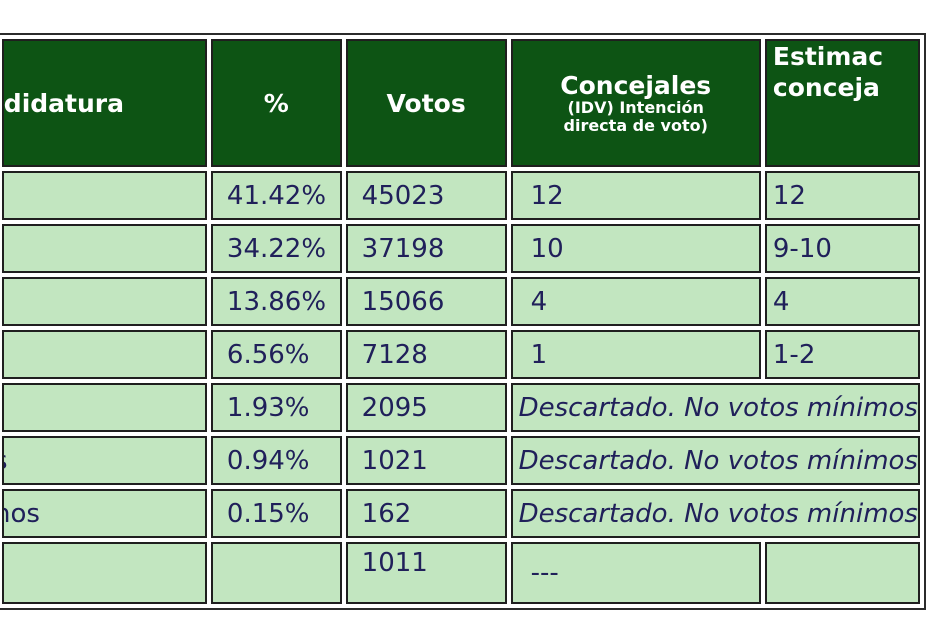 This screenshot has width=930, height=620. What do you see at coordinates (426, 301) in the screenshot?
I see `cell-votos: 15066` at bounding box center [426, 301].